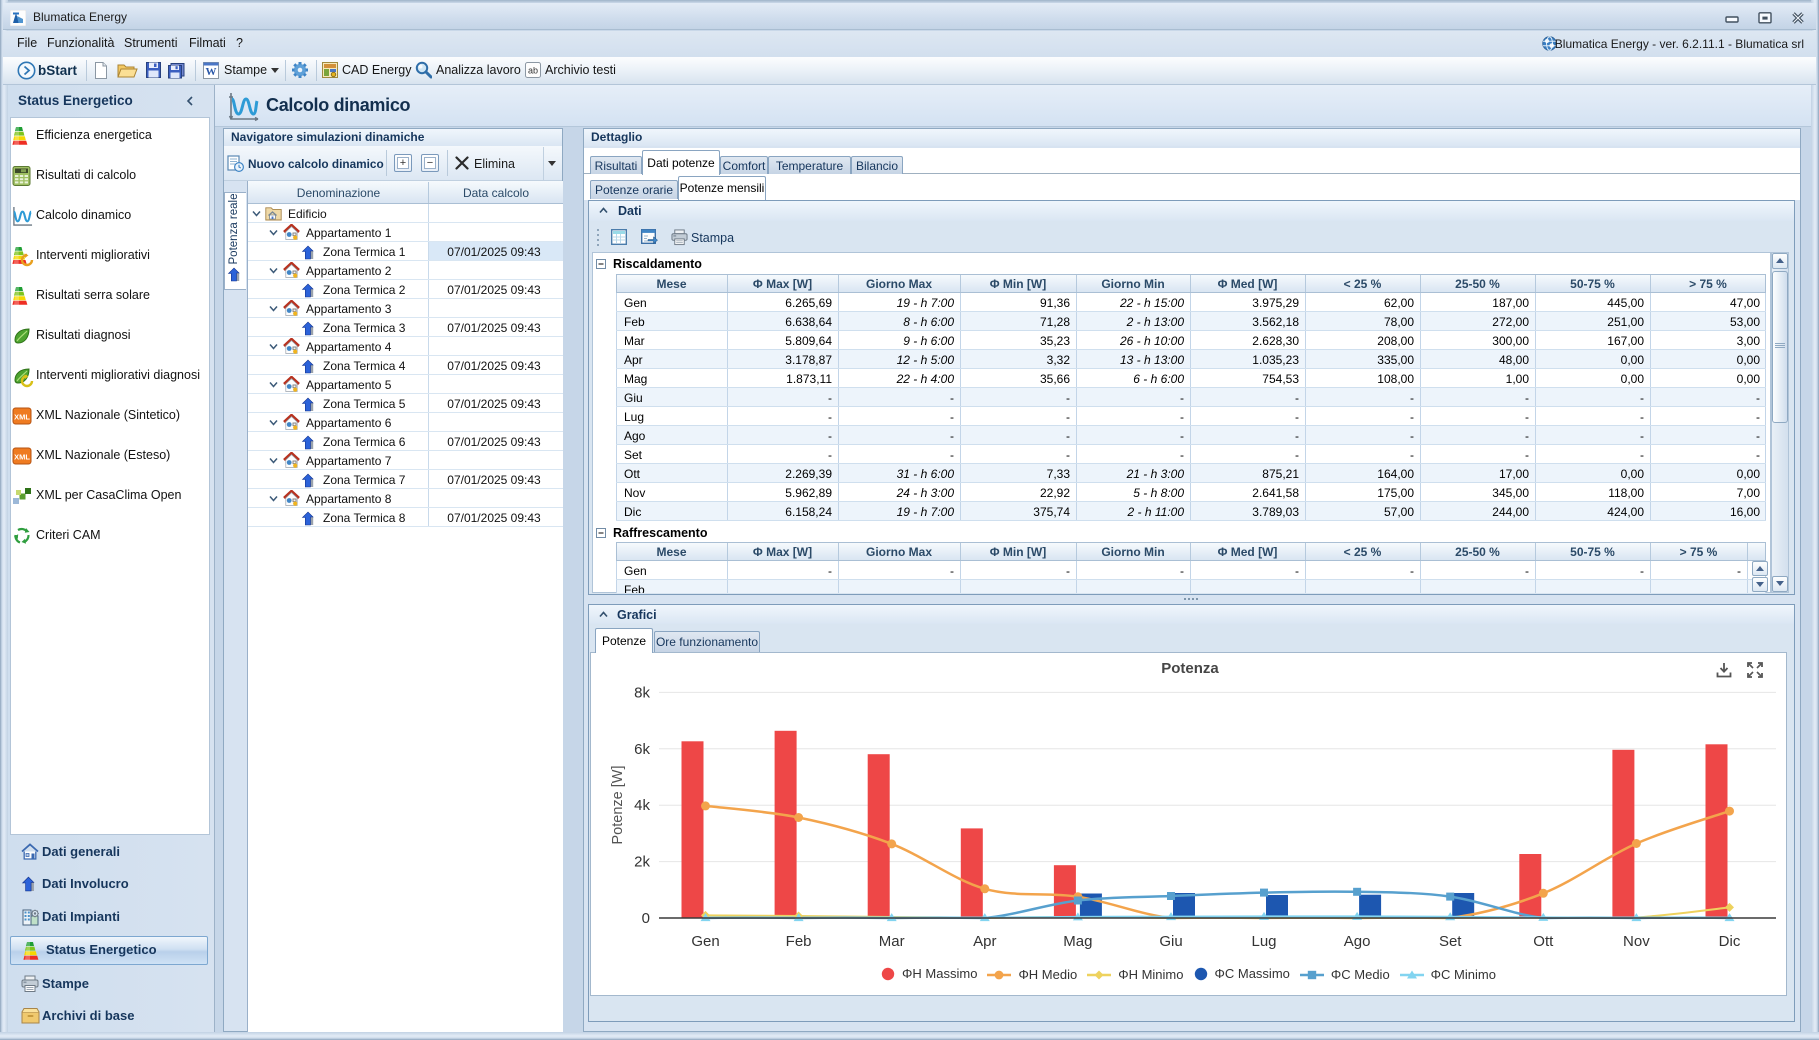  What do you see at coordinates (642, 692) in the screenshot?
I see `svg-text: 8k` at bounding box center [642, 692].